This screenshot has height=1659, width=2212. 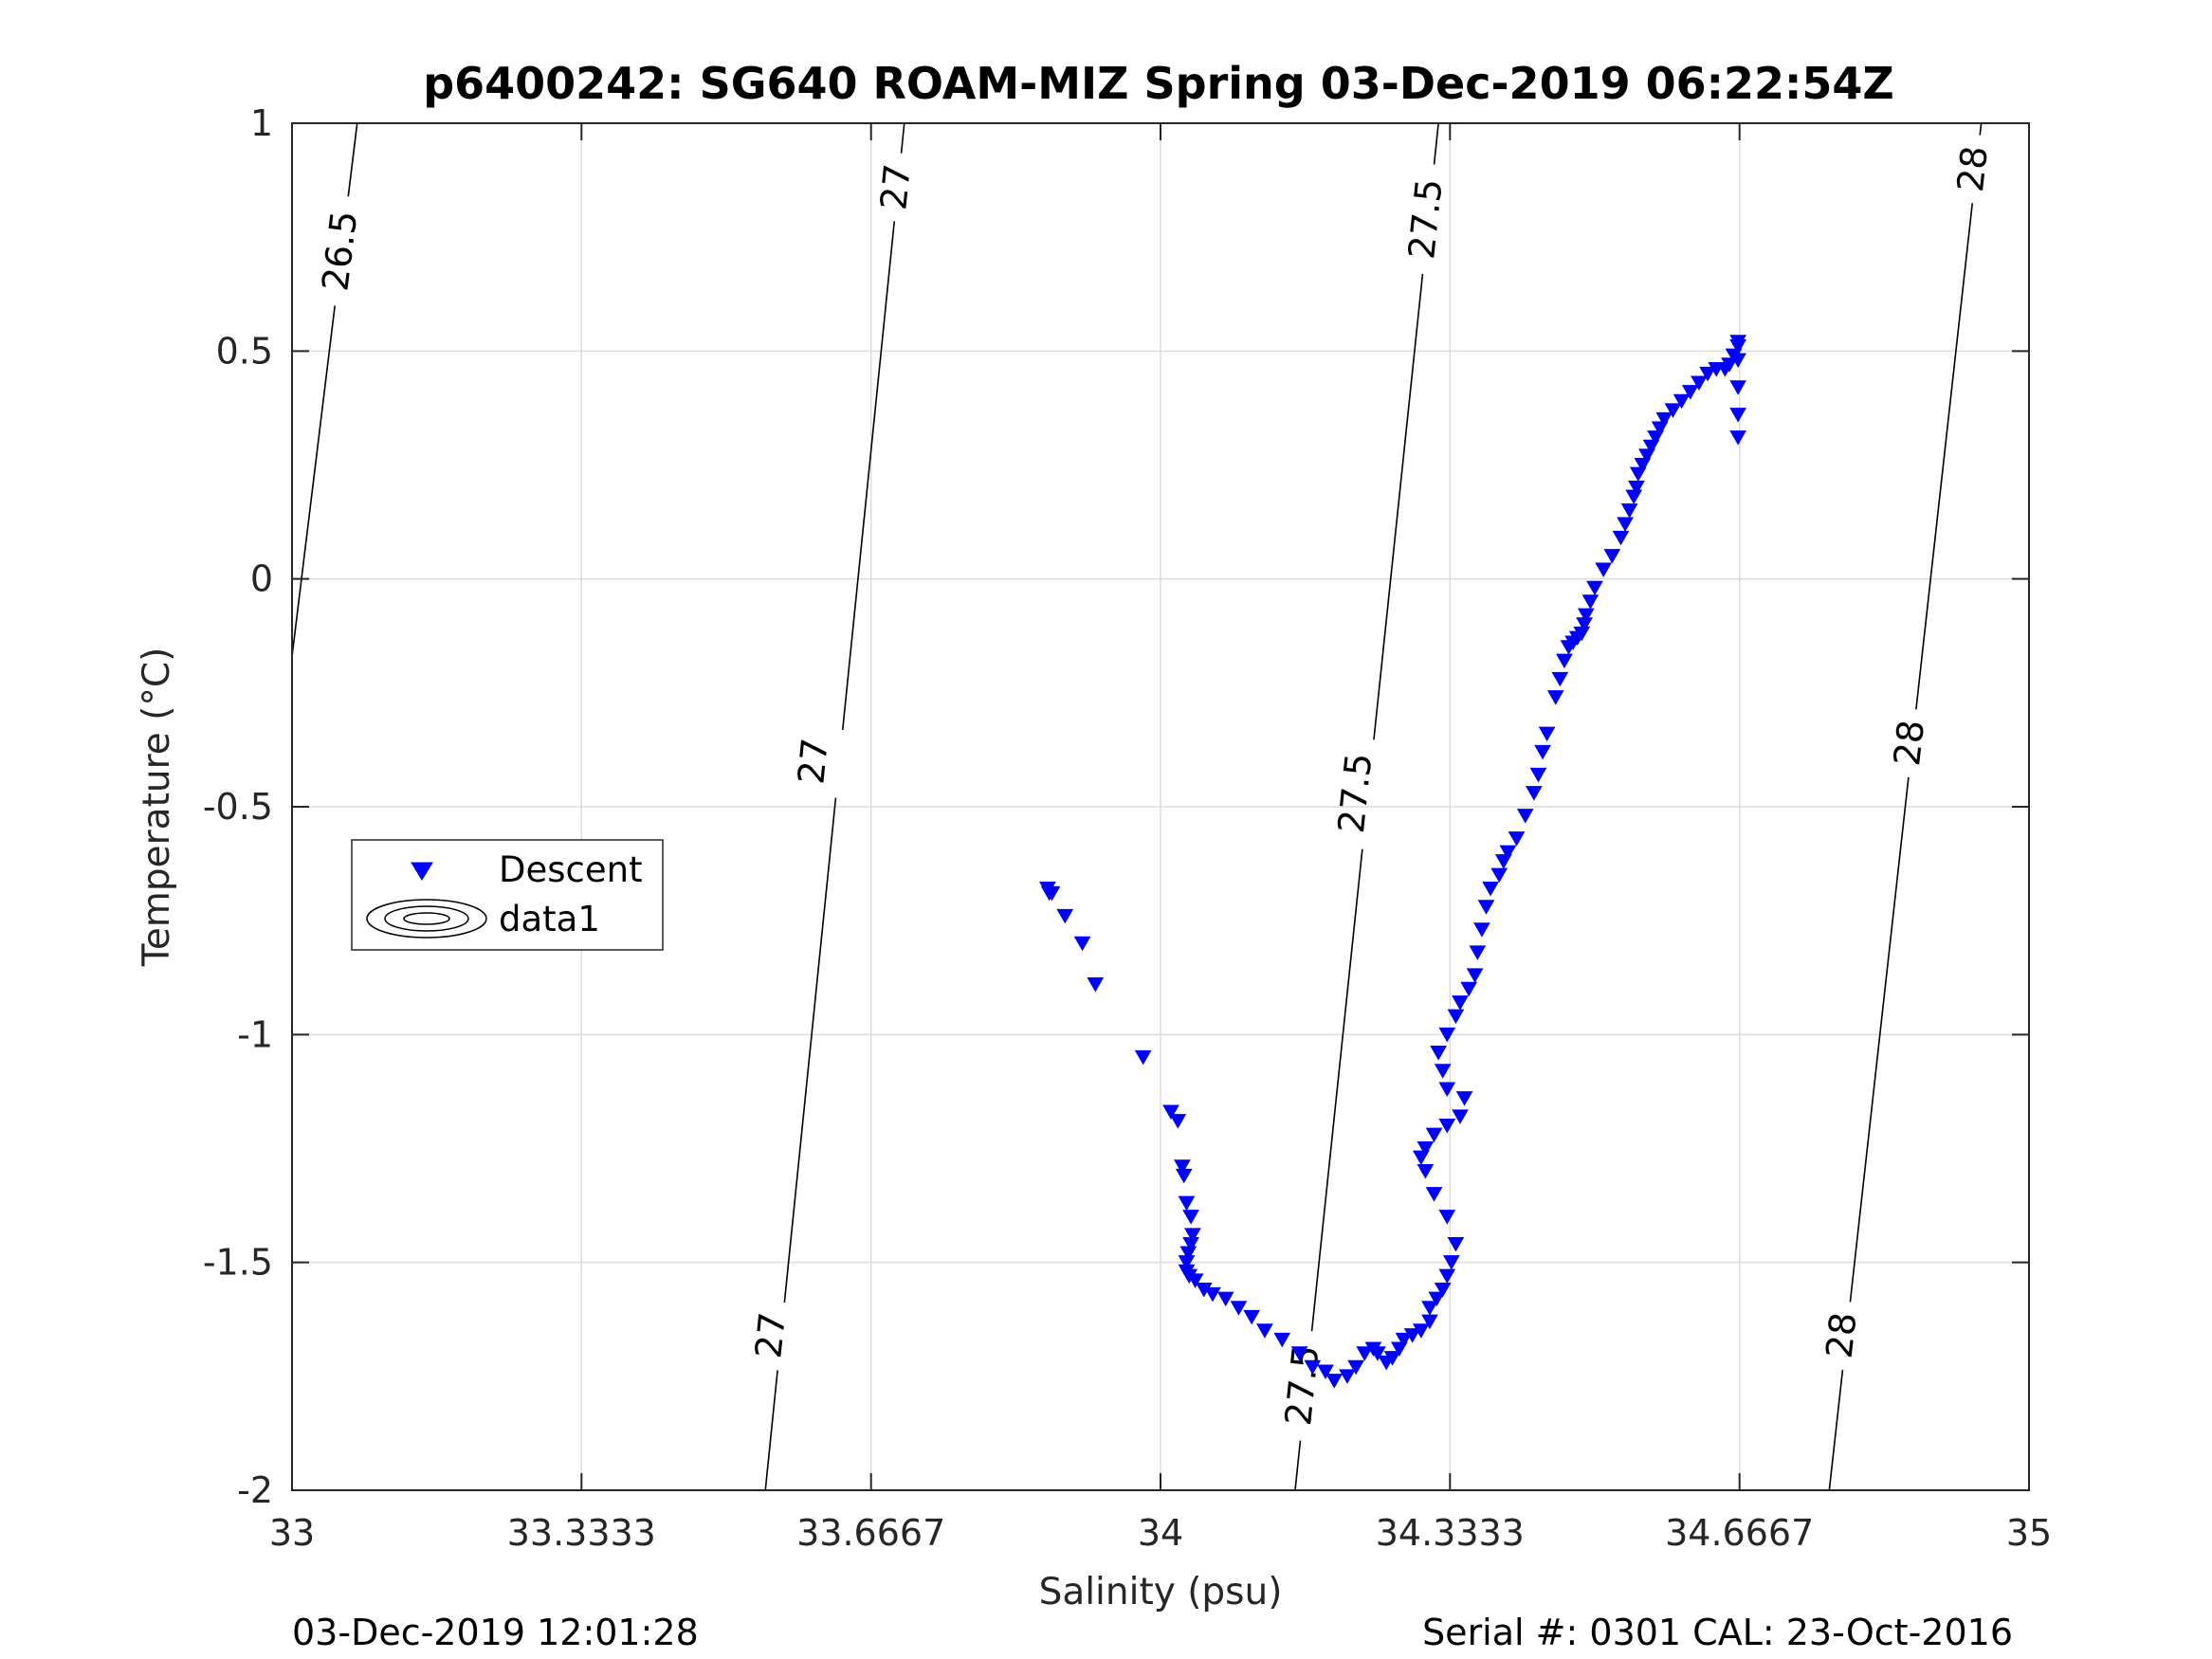 I want to click on x-tick-label: 34.3333, so click(x=1450, y=1533).